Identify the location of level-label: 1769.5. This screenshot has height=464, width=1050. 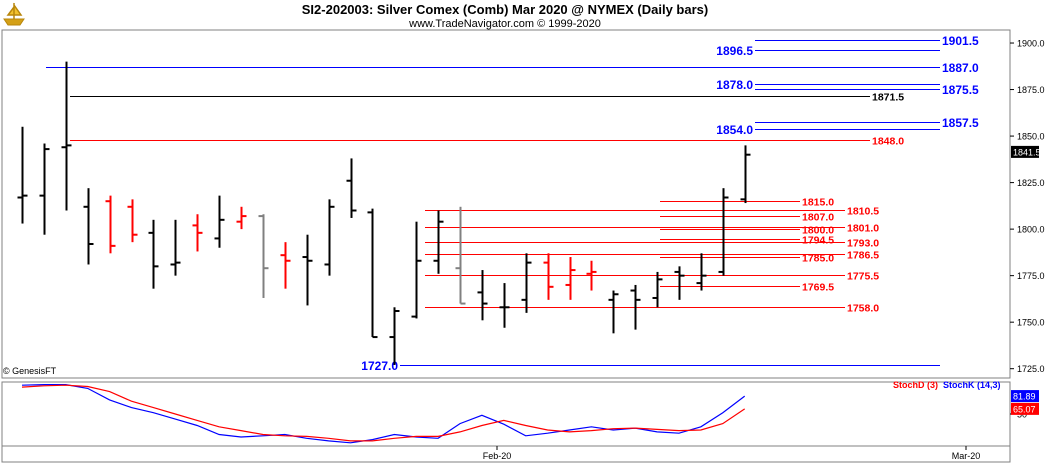
(818, 287).